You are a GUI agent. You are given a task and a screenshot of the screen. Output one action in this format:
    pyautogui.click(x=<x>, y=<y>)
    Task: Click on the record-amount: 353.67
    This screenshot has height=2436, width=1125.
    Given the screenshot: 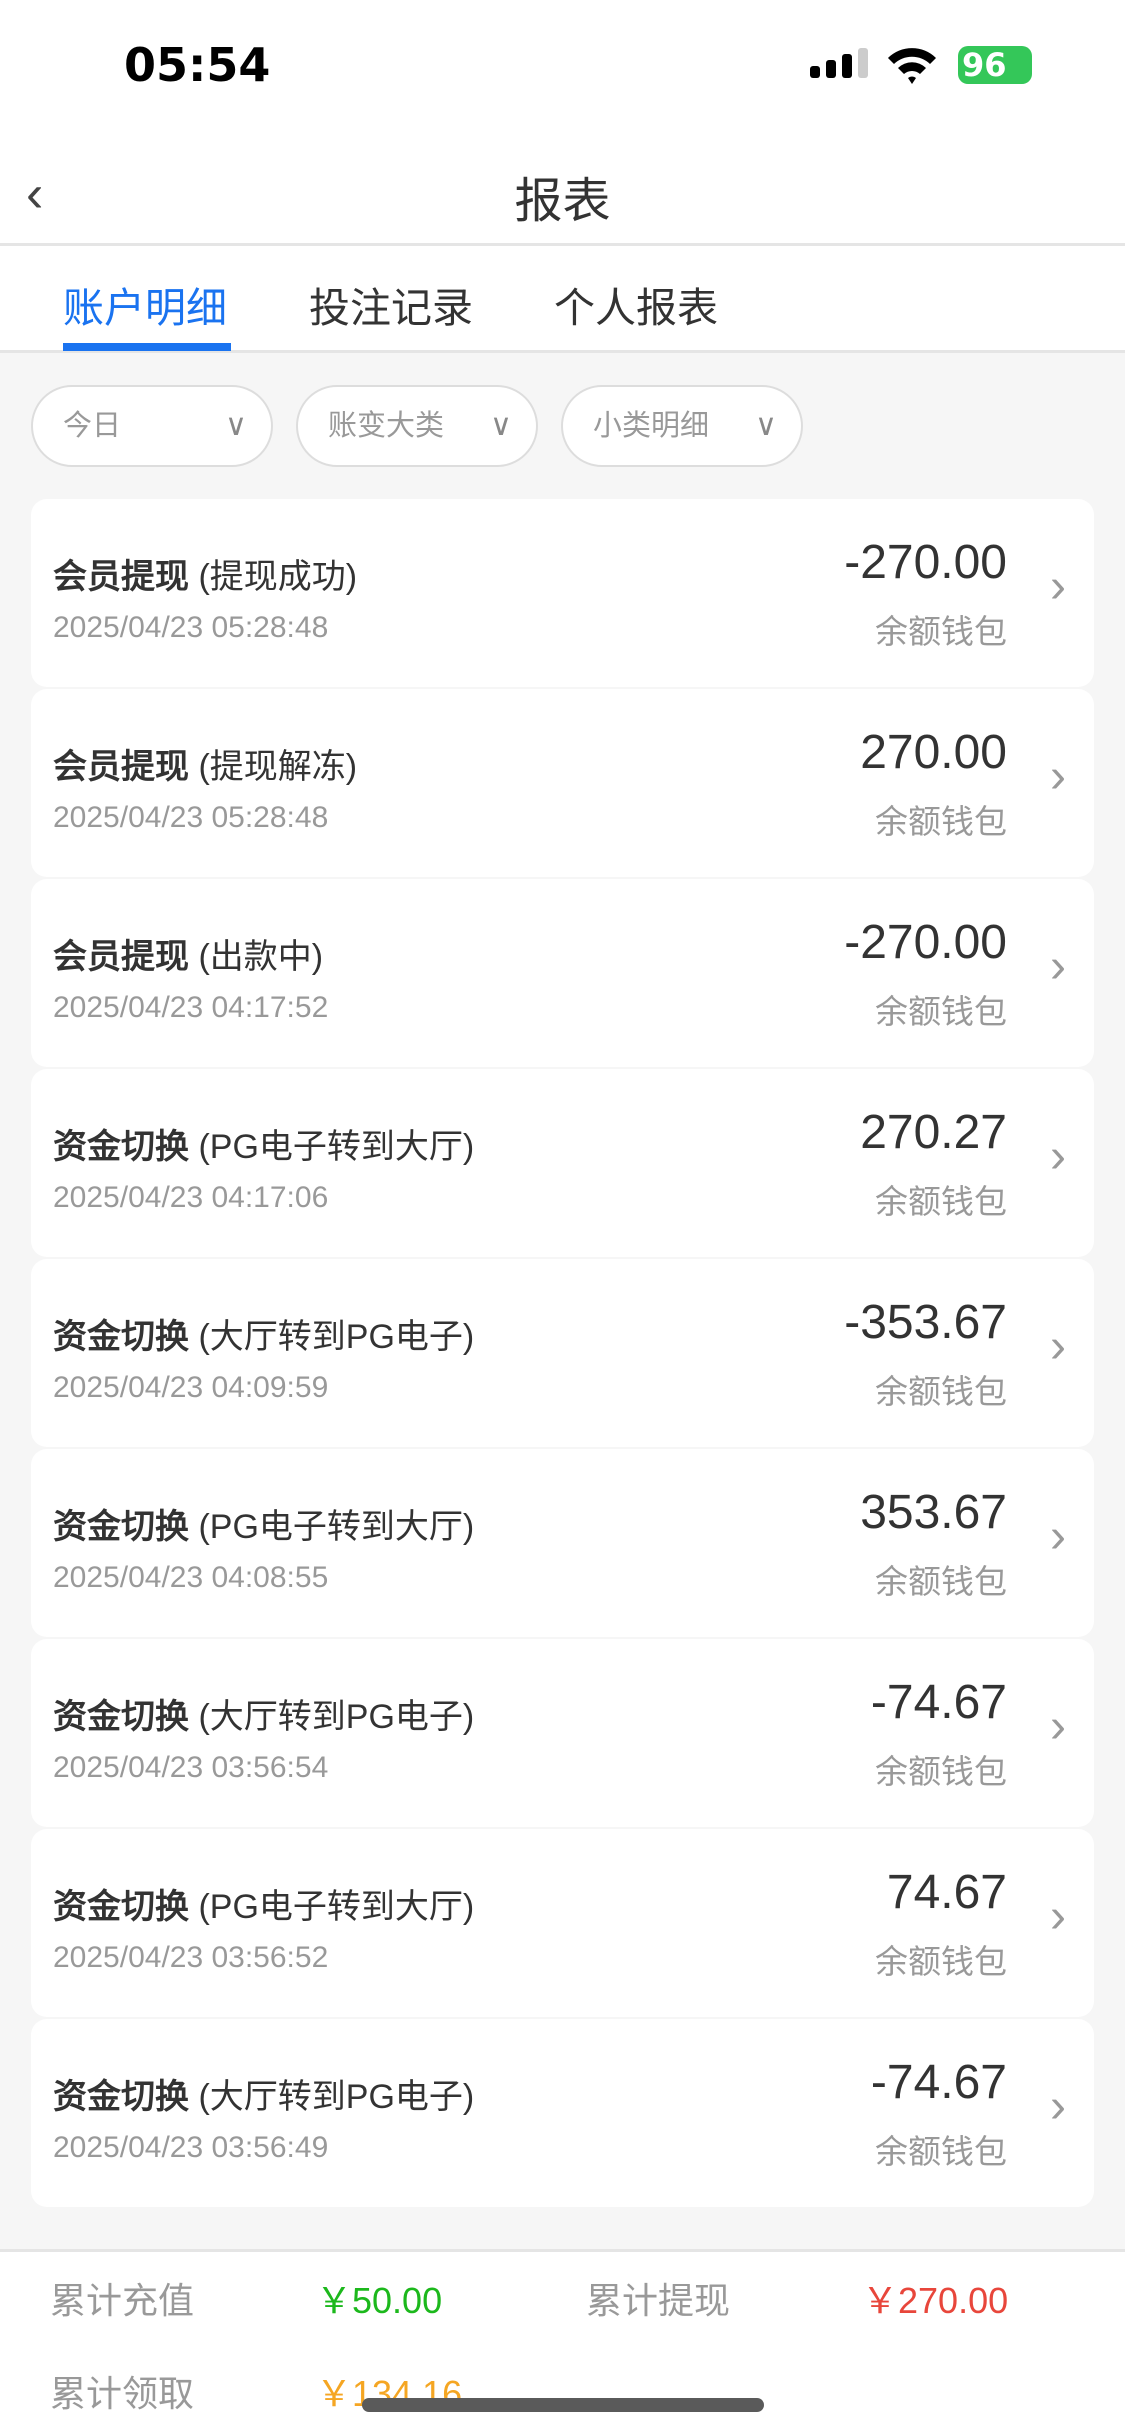 What is the action you would take?
    pyautogui.click(x=933, y=1512)
    